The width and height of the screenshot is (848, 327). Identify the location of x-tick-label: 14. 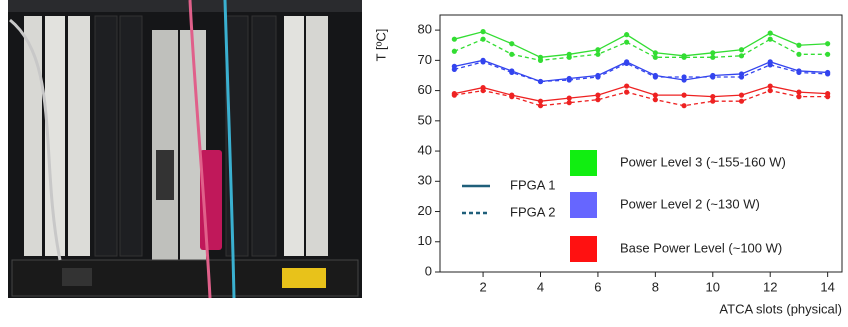
(827, 286).